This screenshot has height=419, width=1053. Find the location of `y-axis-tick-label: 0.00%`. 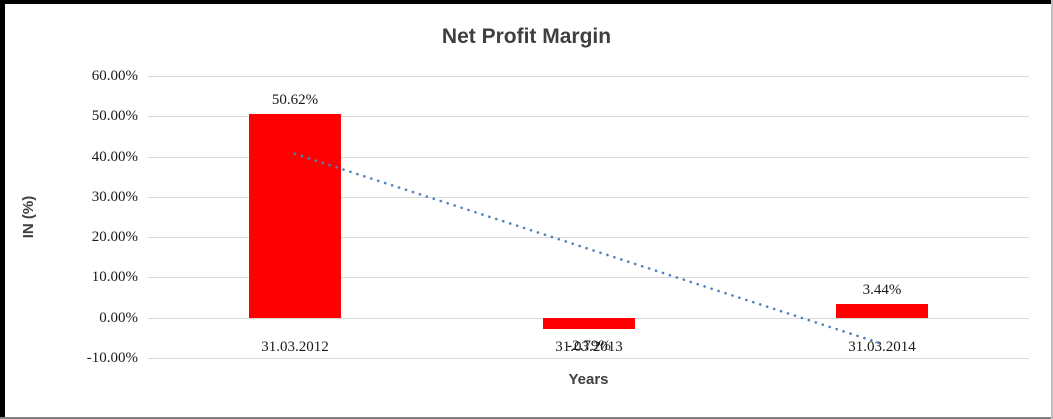

y-axis-tick-label: 0.00% is located at coordinates (118, 318).